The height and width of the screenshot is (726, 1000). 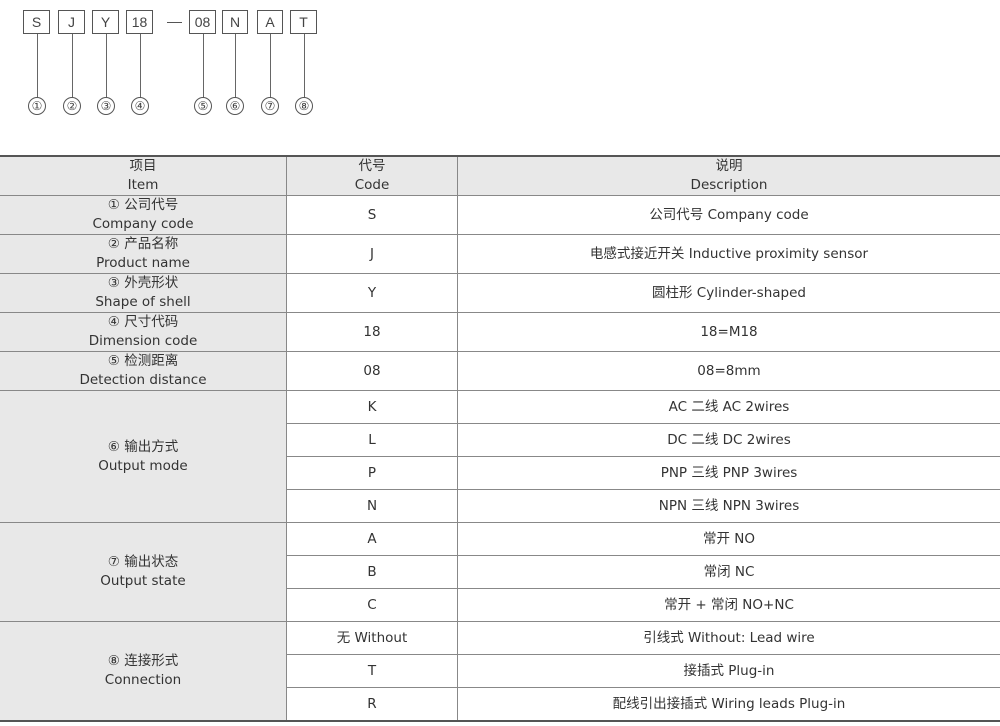 I want to click on table-row: ④ 尺寸代码 Dimension code 18 18=M18, so click(x=500, y=332).